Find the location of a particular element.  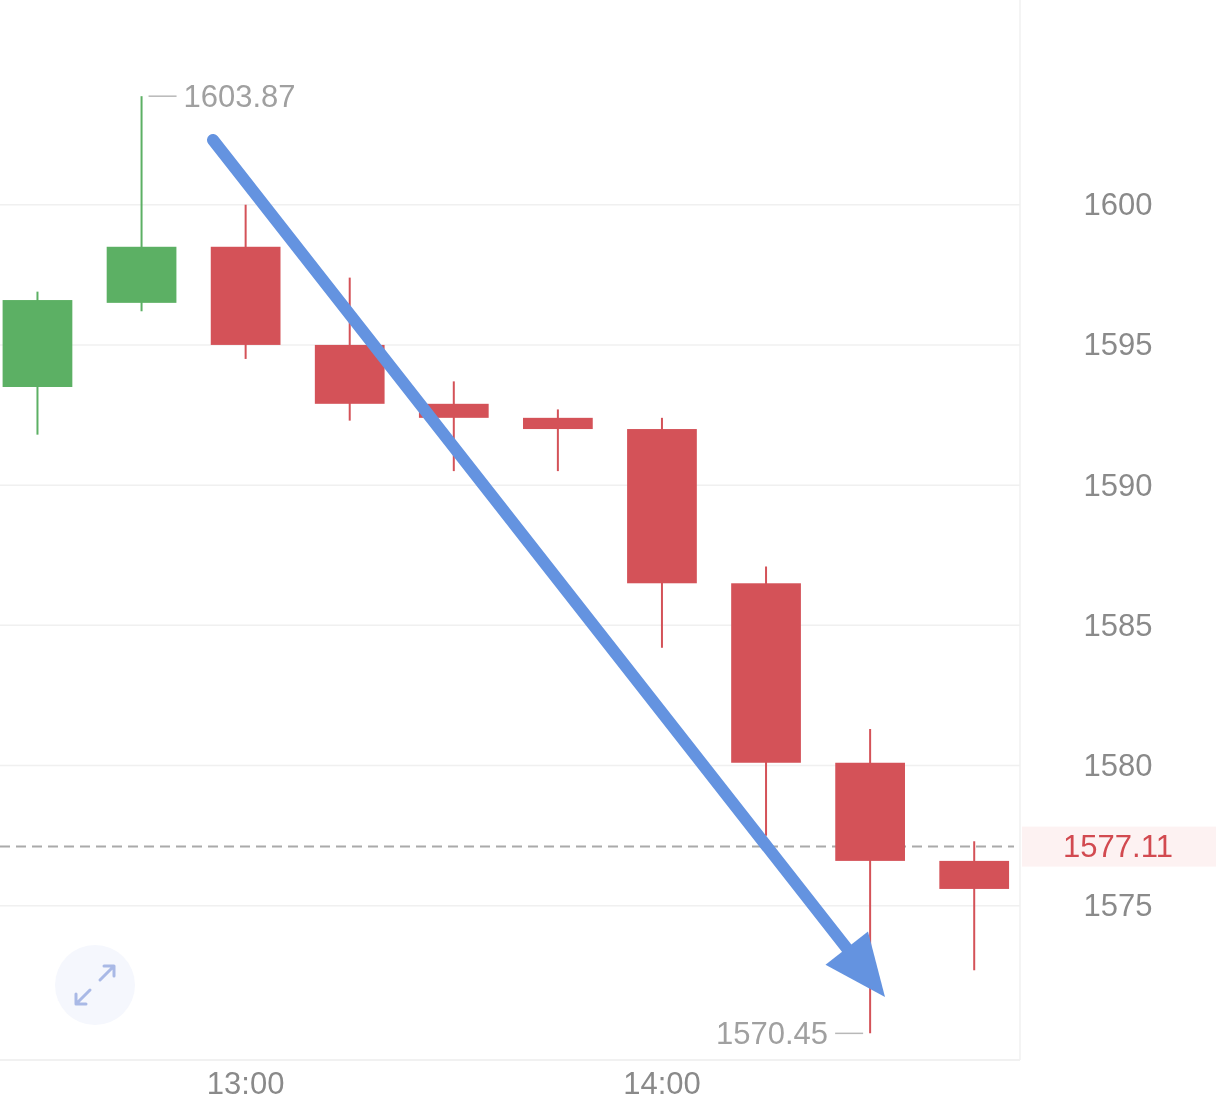

y-tick-label: 1590 is located at coordinates (1118, 485).